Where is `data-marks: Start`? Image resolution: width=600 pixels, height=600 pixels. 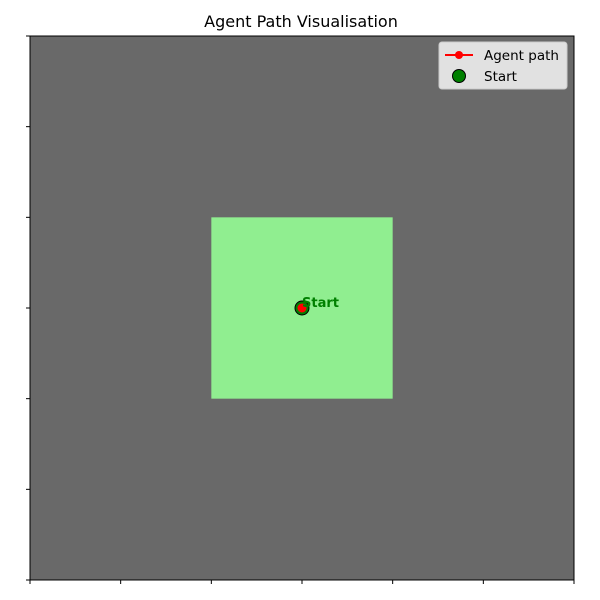 data-marks: Start is located at coordinates (316, 306).